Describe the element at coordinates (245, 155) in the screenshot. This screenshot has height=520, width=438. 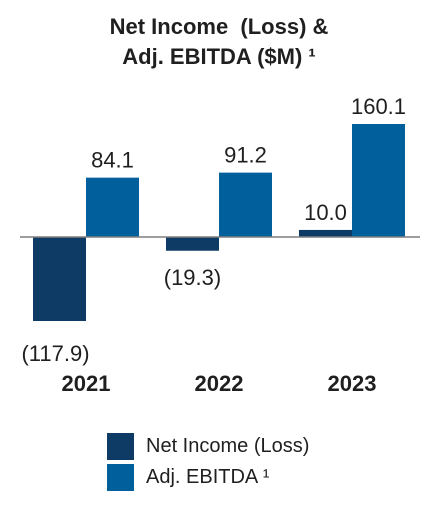
I see `data-label-adj-ebitda-2022: 91.2` at that location.